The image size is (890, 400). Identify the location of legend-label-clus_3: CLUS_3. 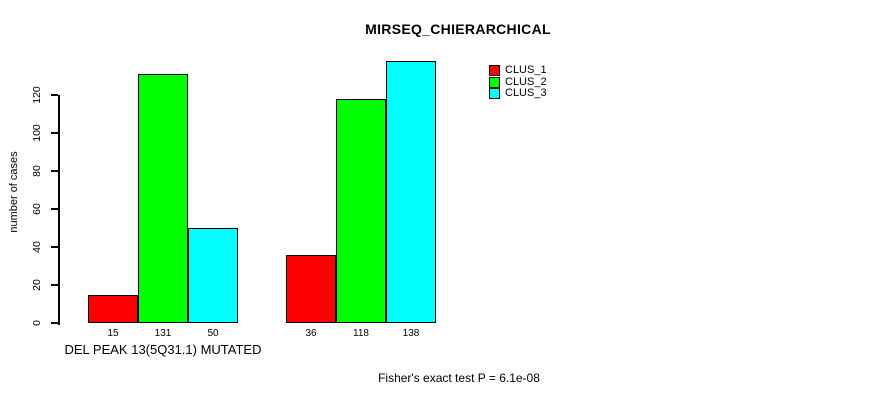
(526, 93).